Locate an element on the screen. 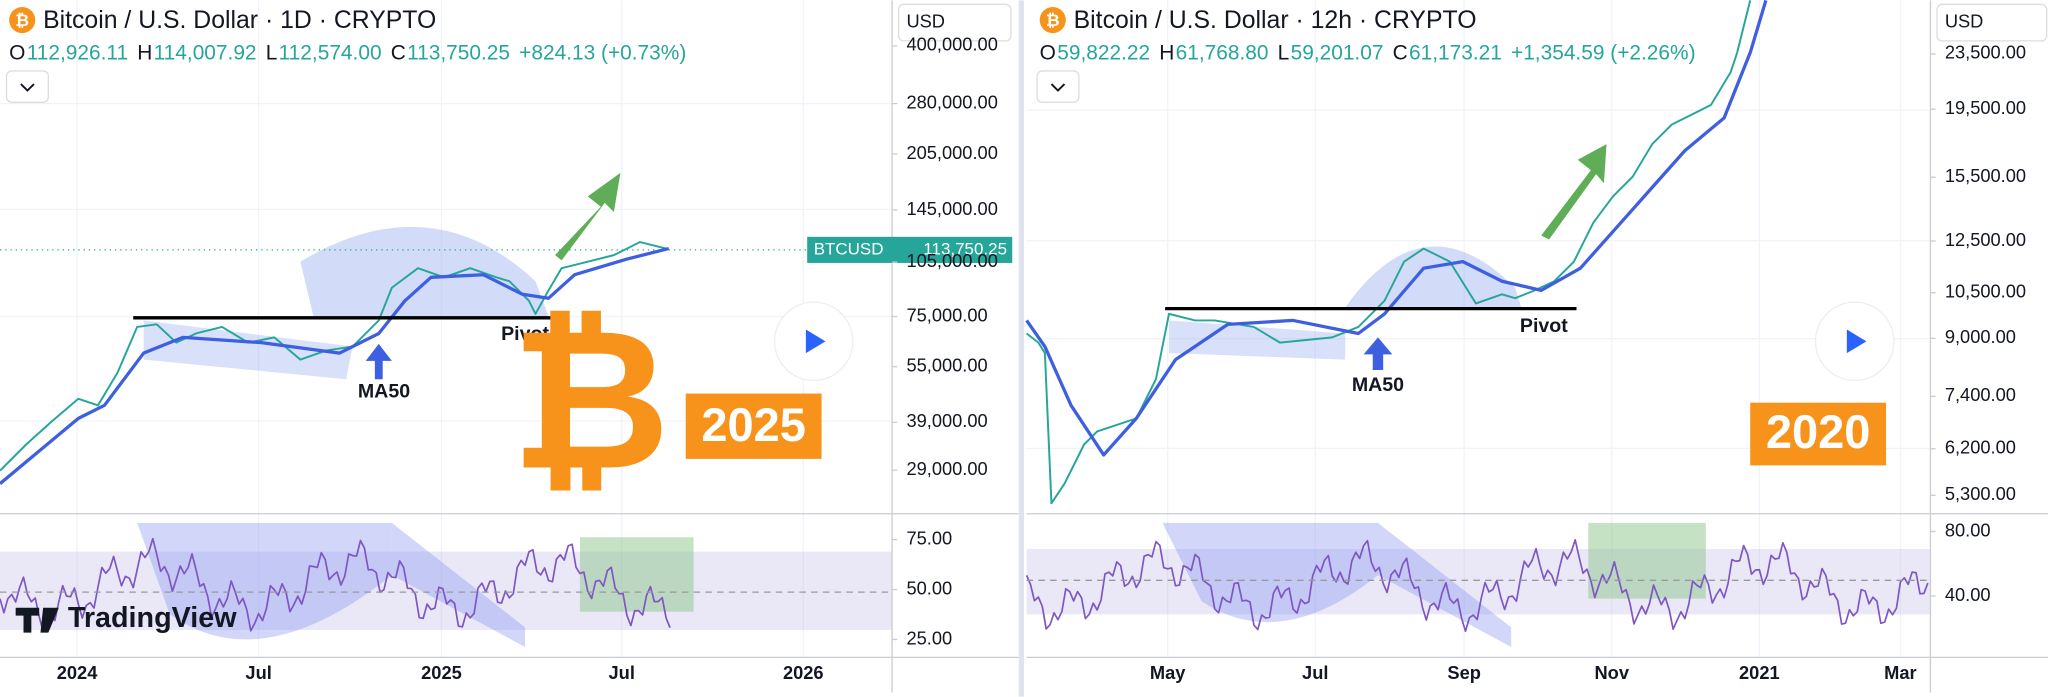 The height and width of the screenshot is (697, 2048). ohlc-h: 61,768.80 is located at coordinates (1222, 52).